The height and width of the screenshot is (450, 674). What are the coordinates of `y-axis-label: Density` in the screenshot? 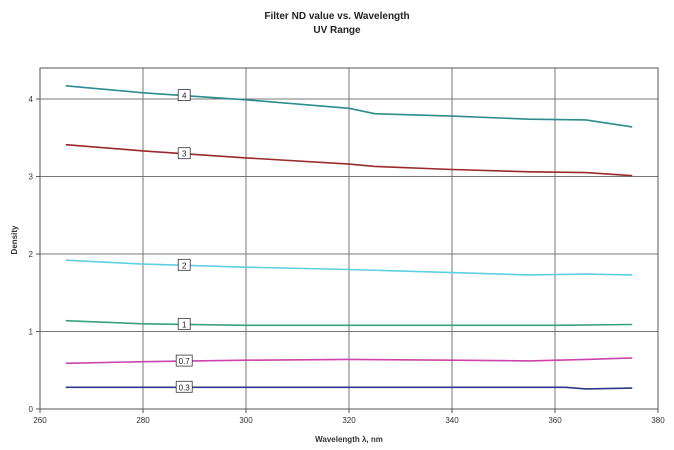 It's located at (14, 239).